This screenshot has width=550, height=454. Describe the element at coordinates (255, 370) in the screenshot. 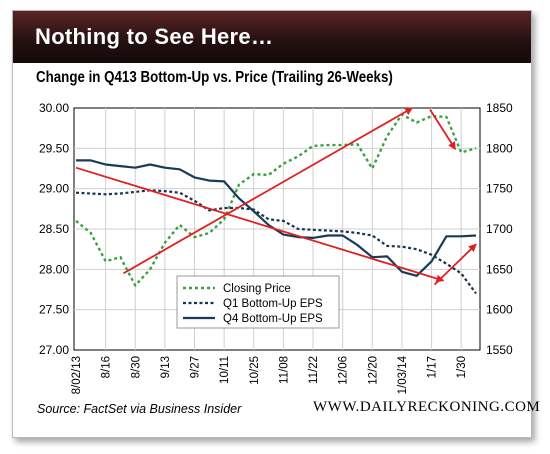

I see `x-tick-label: 10/25` at that location.